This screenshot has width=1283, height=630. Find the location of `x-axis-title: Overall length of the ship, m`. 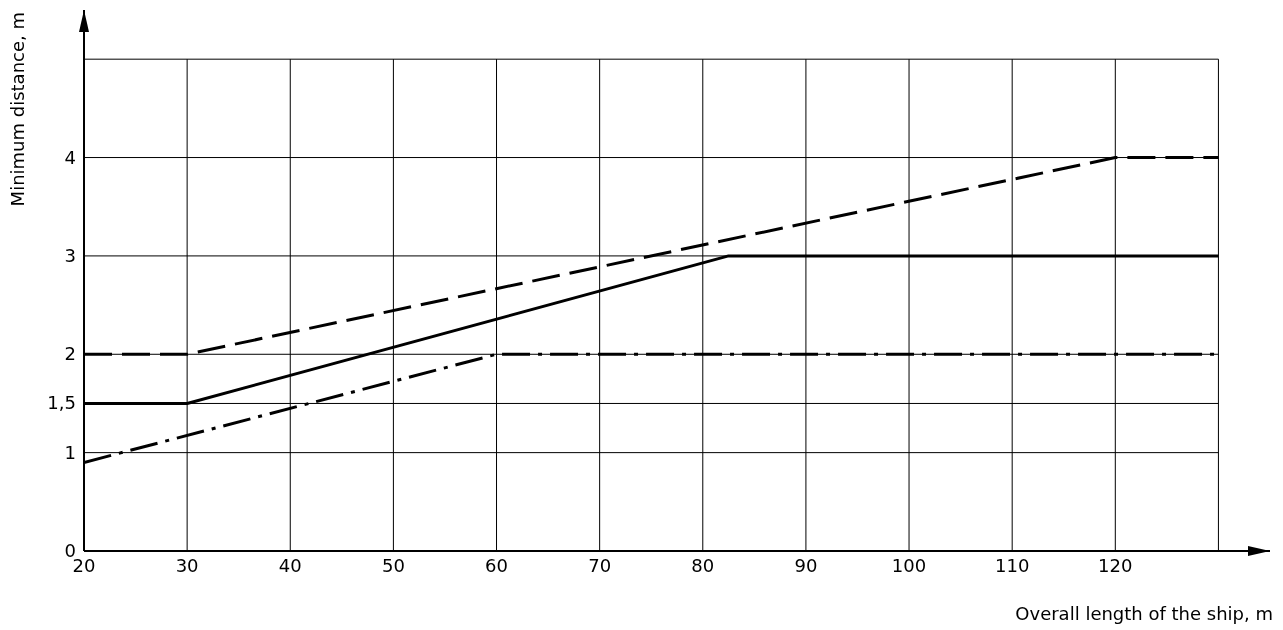

x-axis-title: Overall length of the ship, m is located at coordinates (1144, 613).